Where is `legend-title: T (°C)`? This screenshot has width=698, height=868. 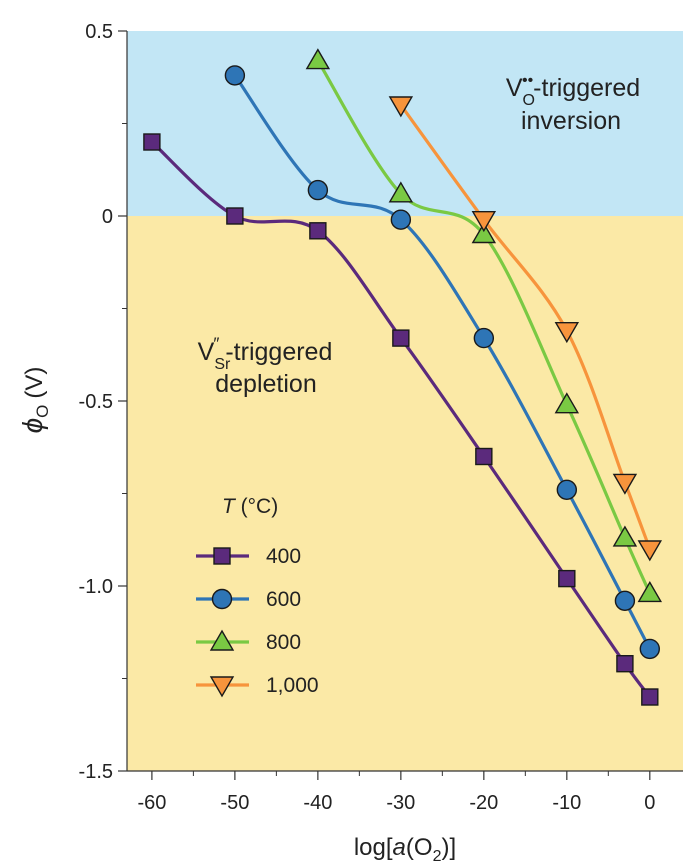 legend-title: T (°C) is located at coordinates (250, 506).